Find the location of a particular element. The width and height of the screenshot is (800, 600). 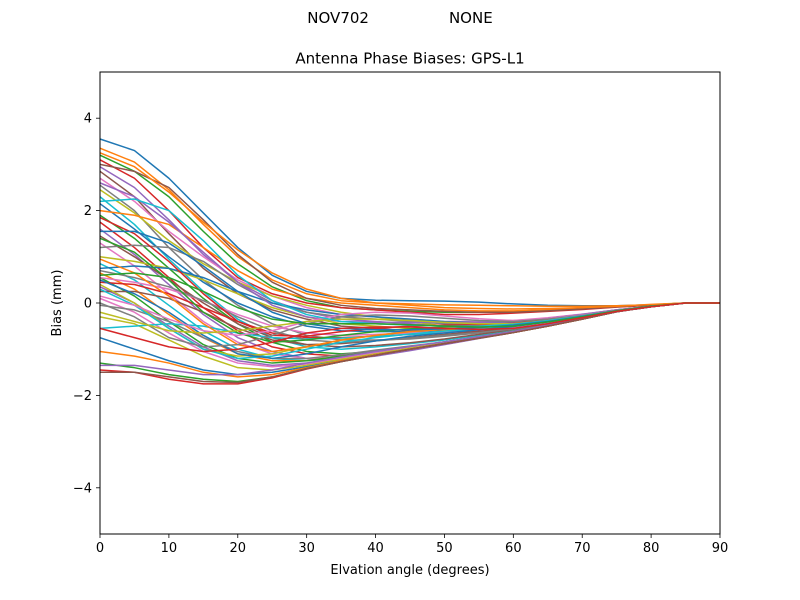

figure-suptitle: NOV702 NONE is located at coordinates (400, 18).